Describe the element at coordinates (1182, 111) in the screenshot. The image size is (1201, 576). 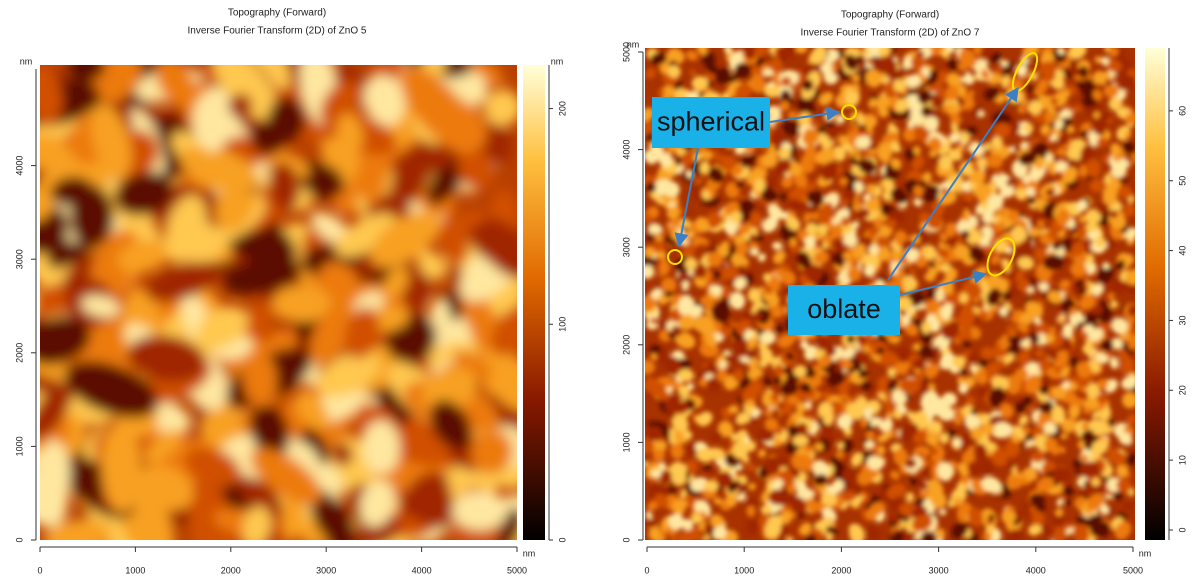
I see `colorbar-tick-label: 60` at that location.